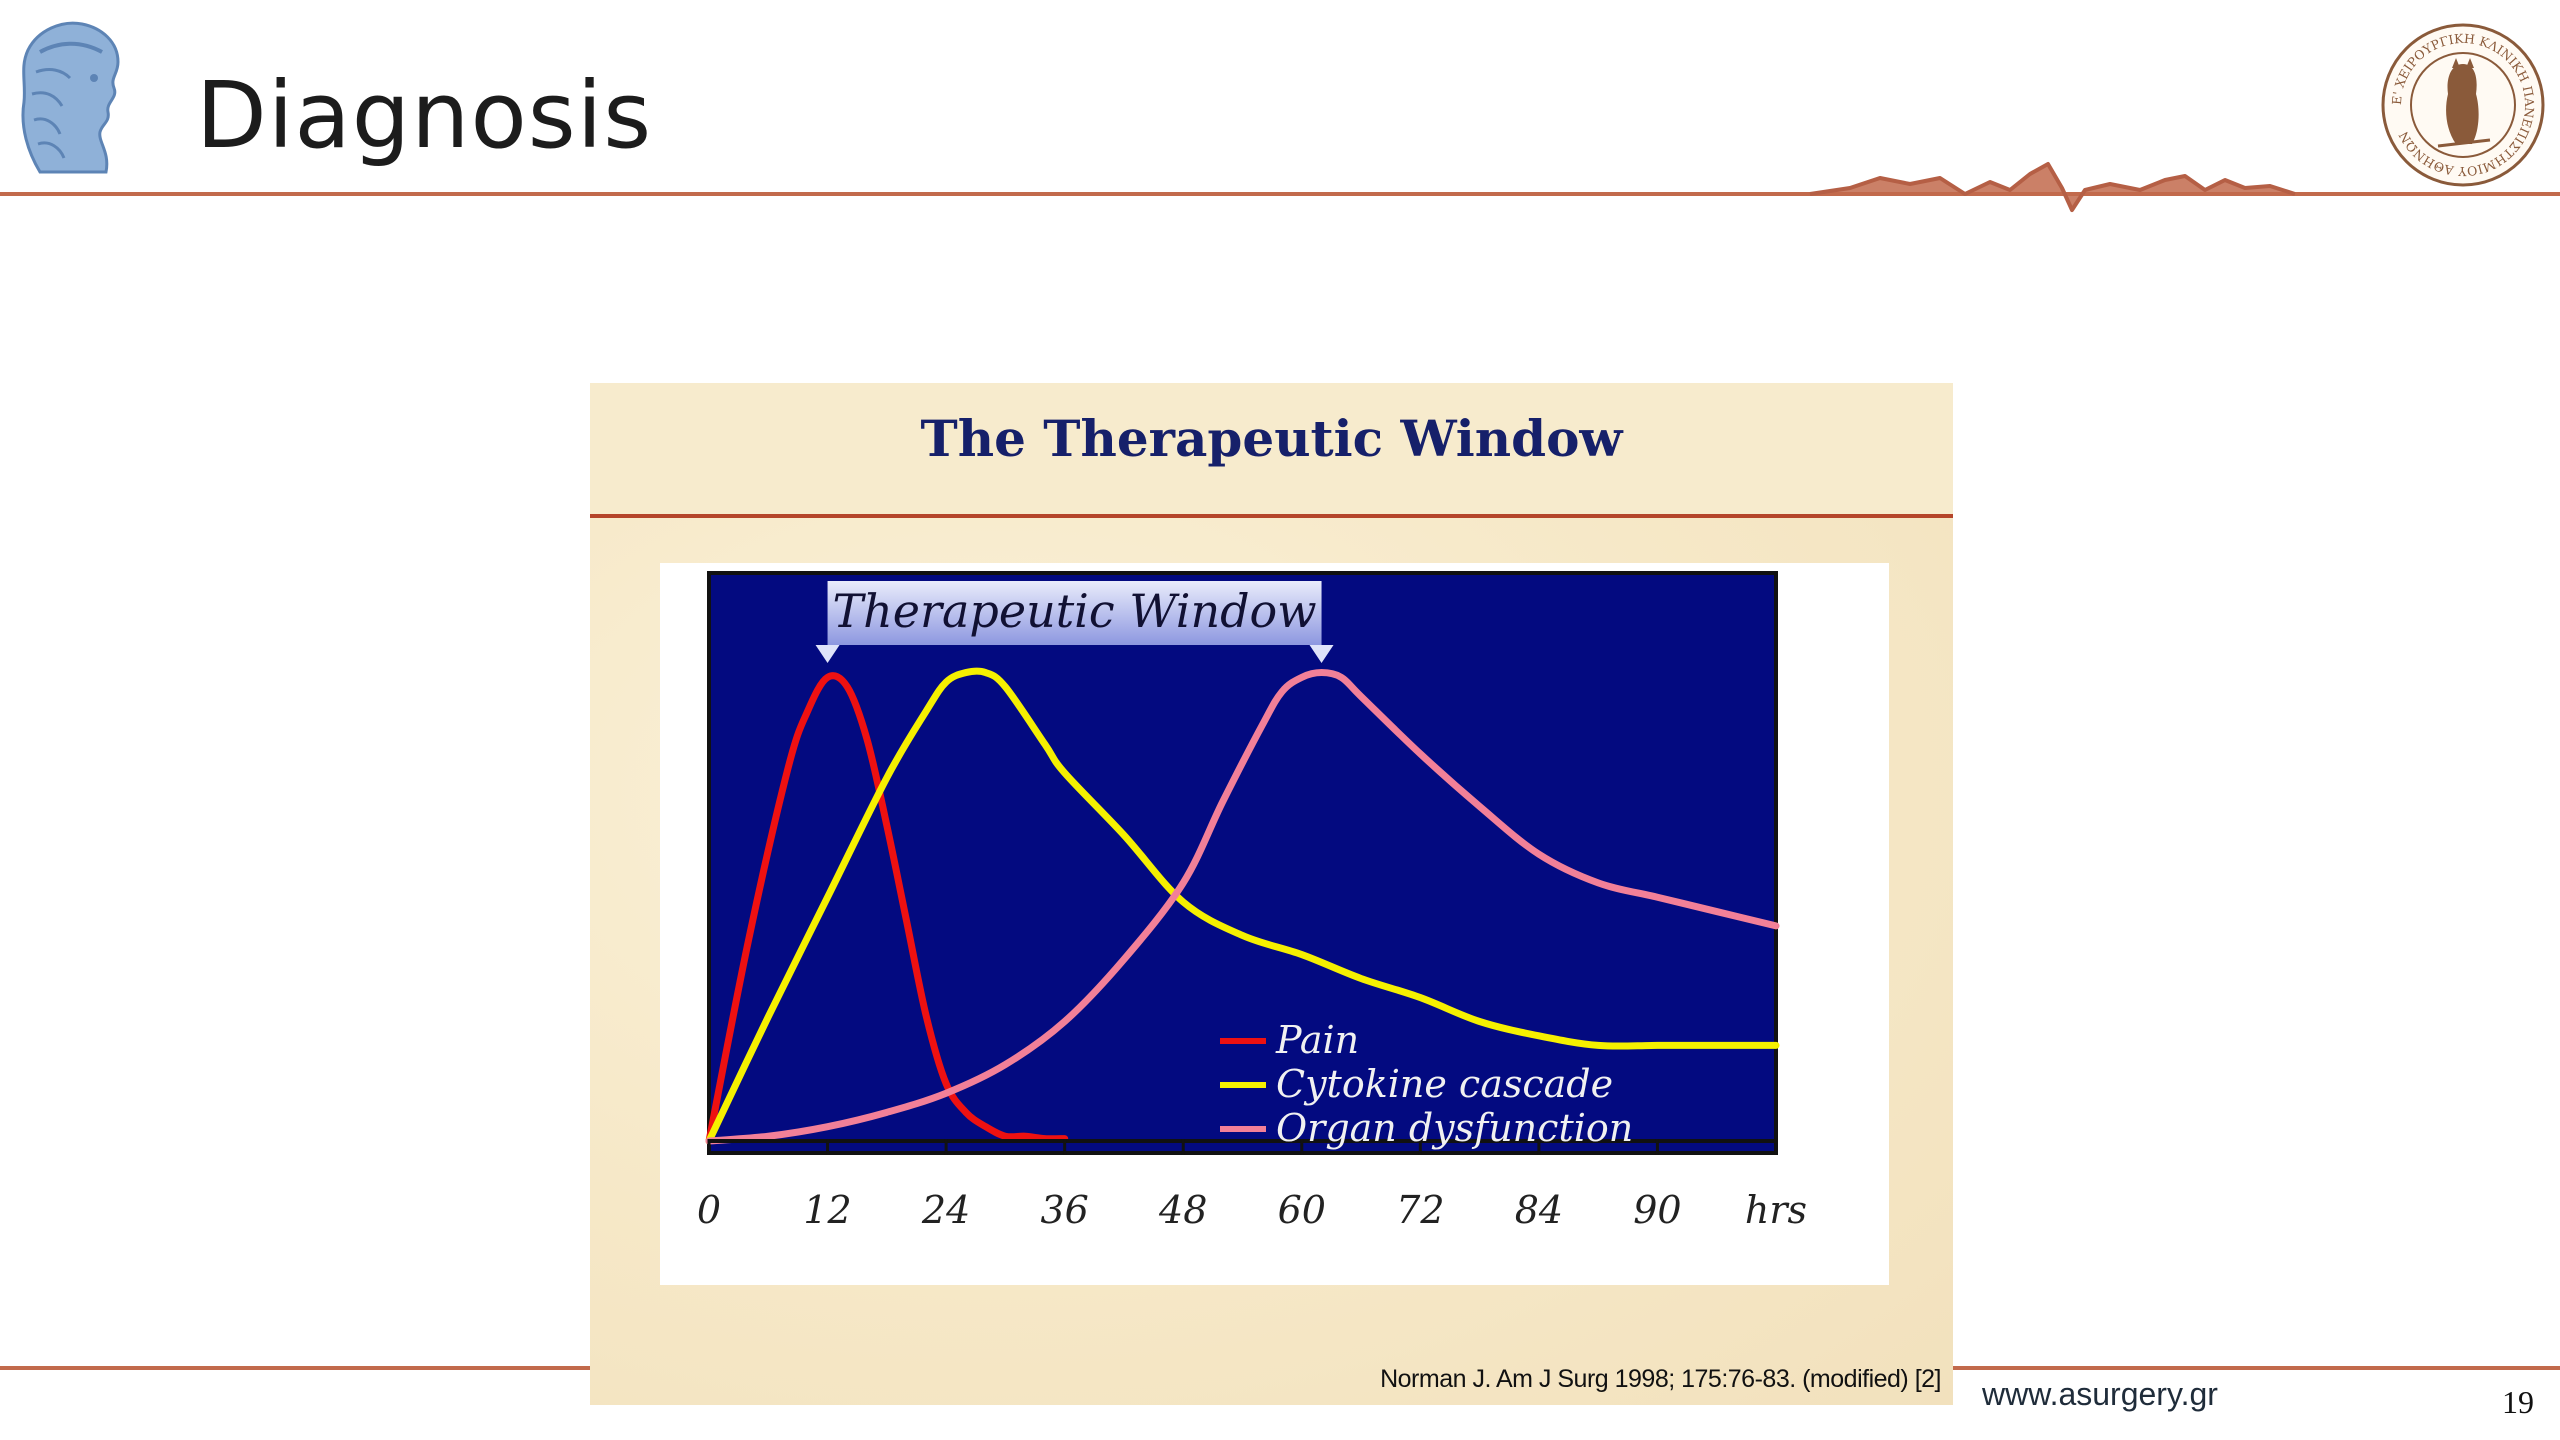  I want to click on website-link: www.asurgery.gr, so click(2100, 1394).